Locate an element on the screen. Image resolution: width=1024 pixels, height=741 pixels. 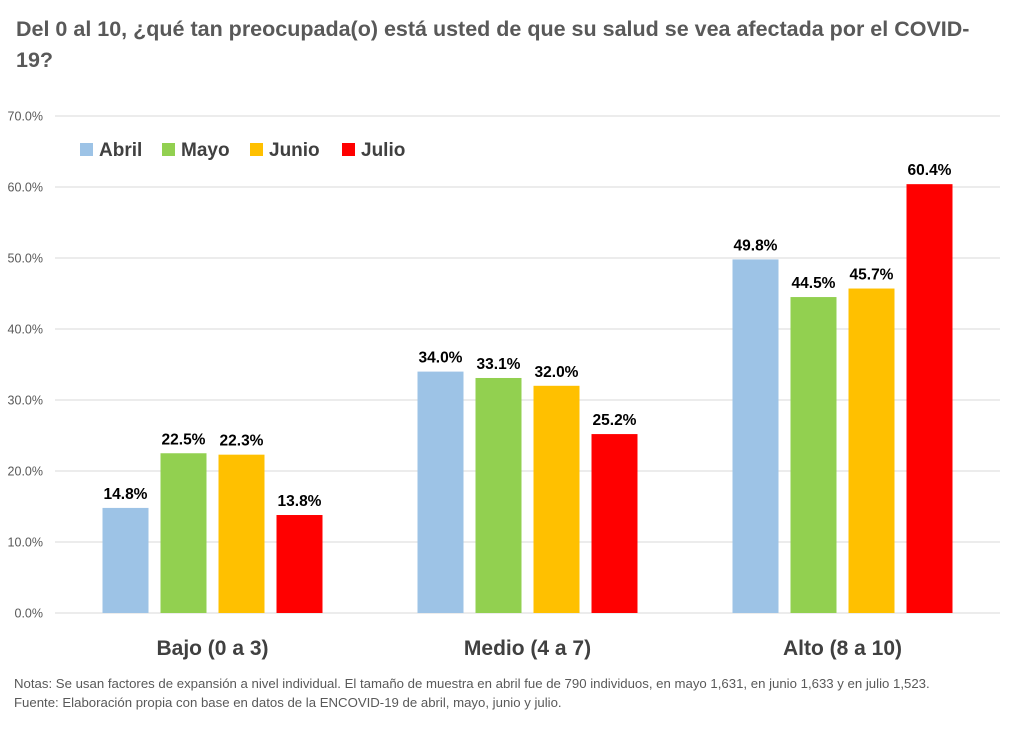
y-tick-label: 20.0% is located at coordinates (25, 472).